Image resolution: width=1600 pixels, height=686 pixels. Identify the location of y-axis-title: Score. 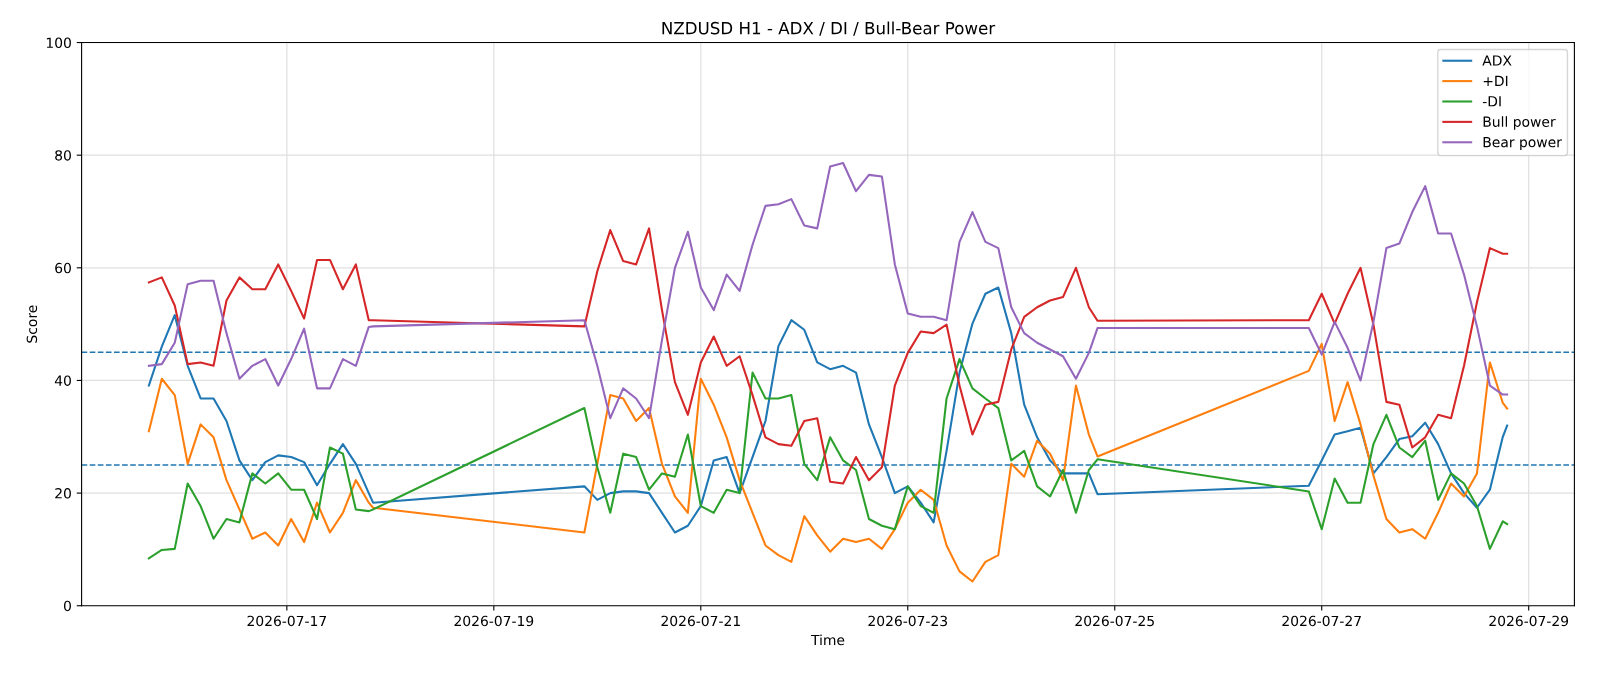
(32, 324).